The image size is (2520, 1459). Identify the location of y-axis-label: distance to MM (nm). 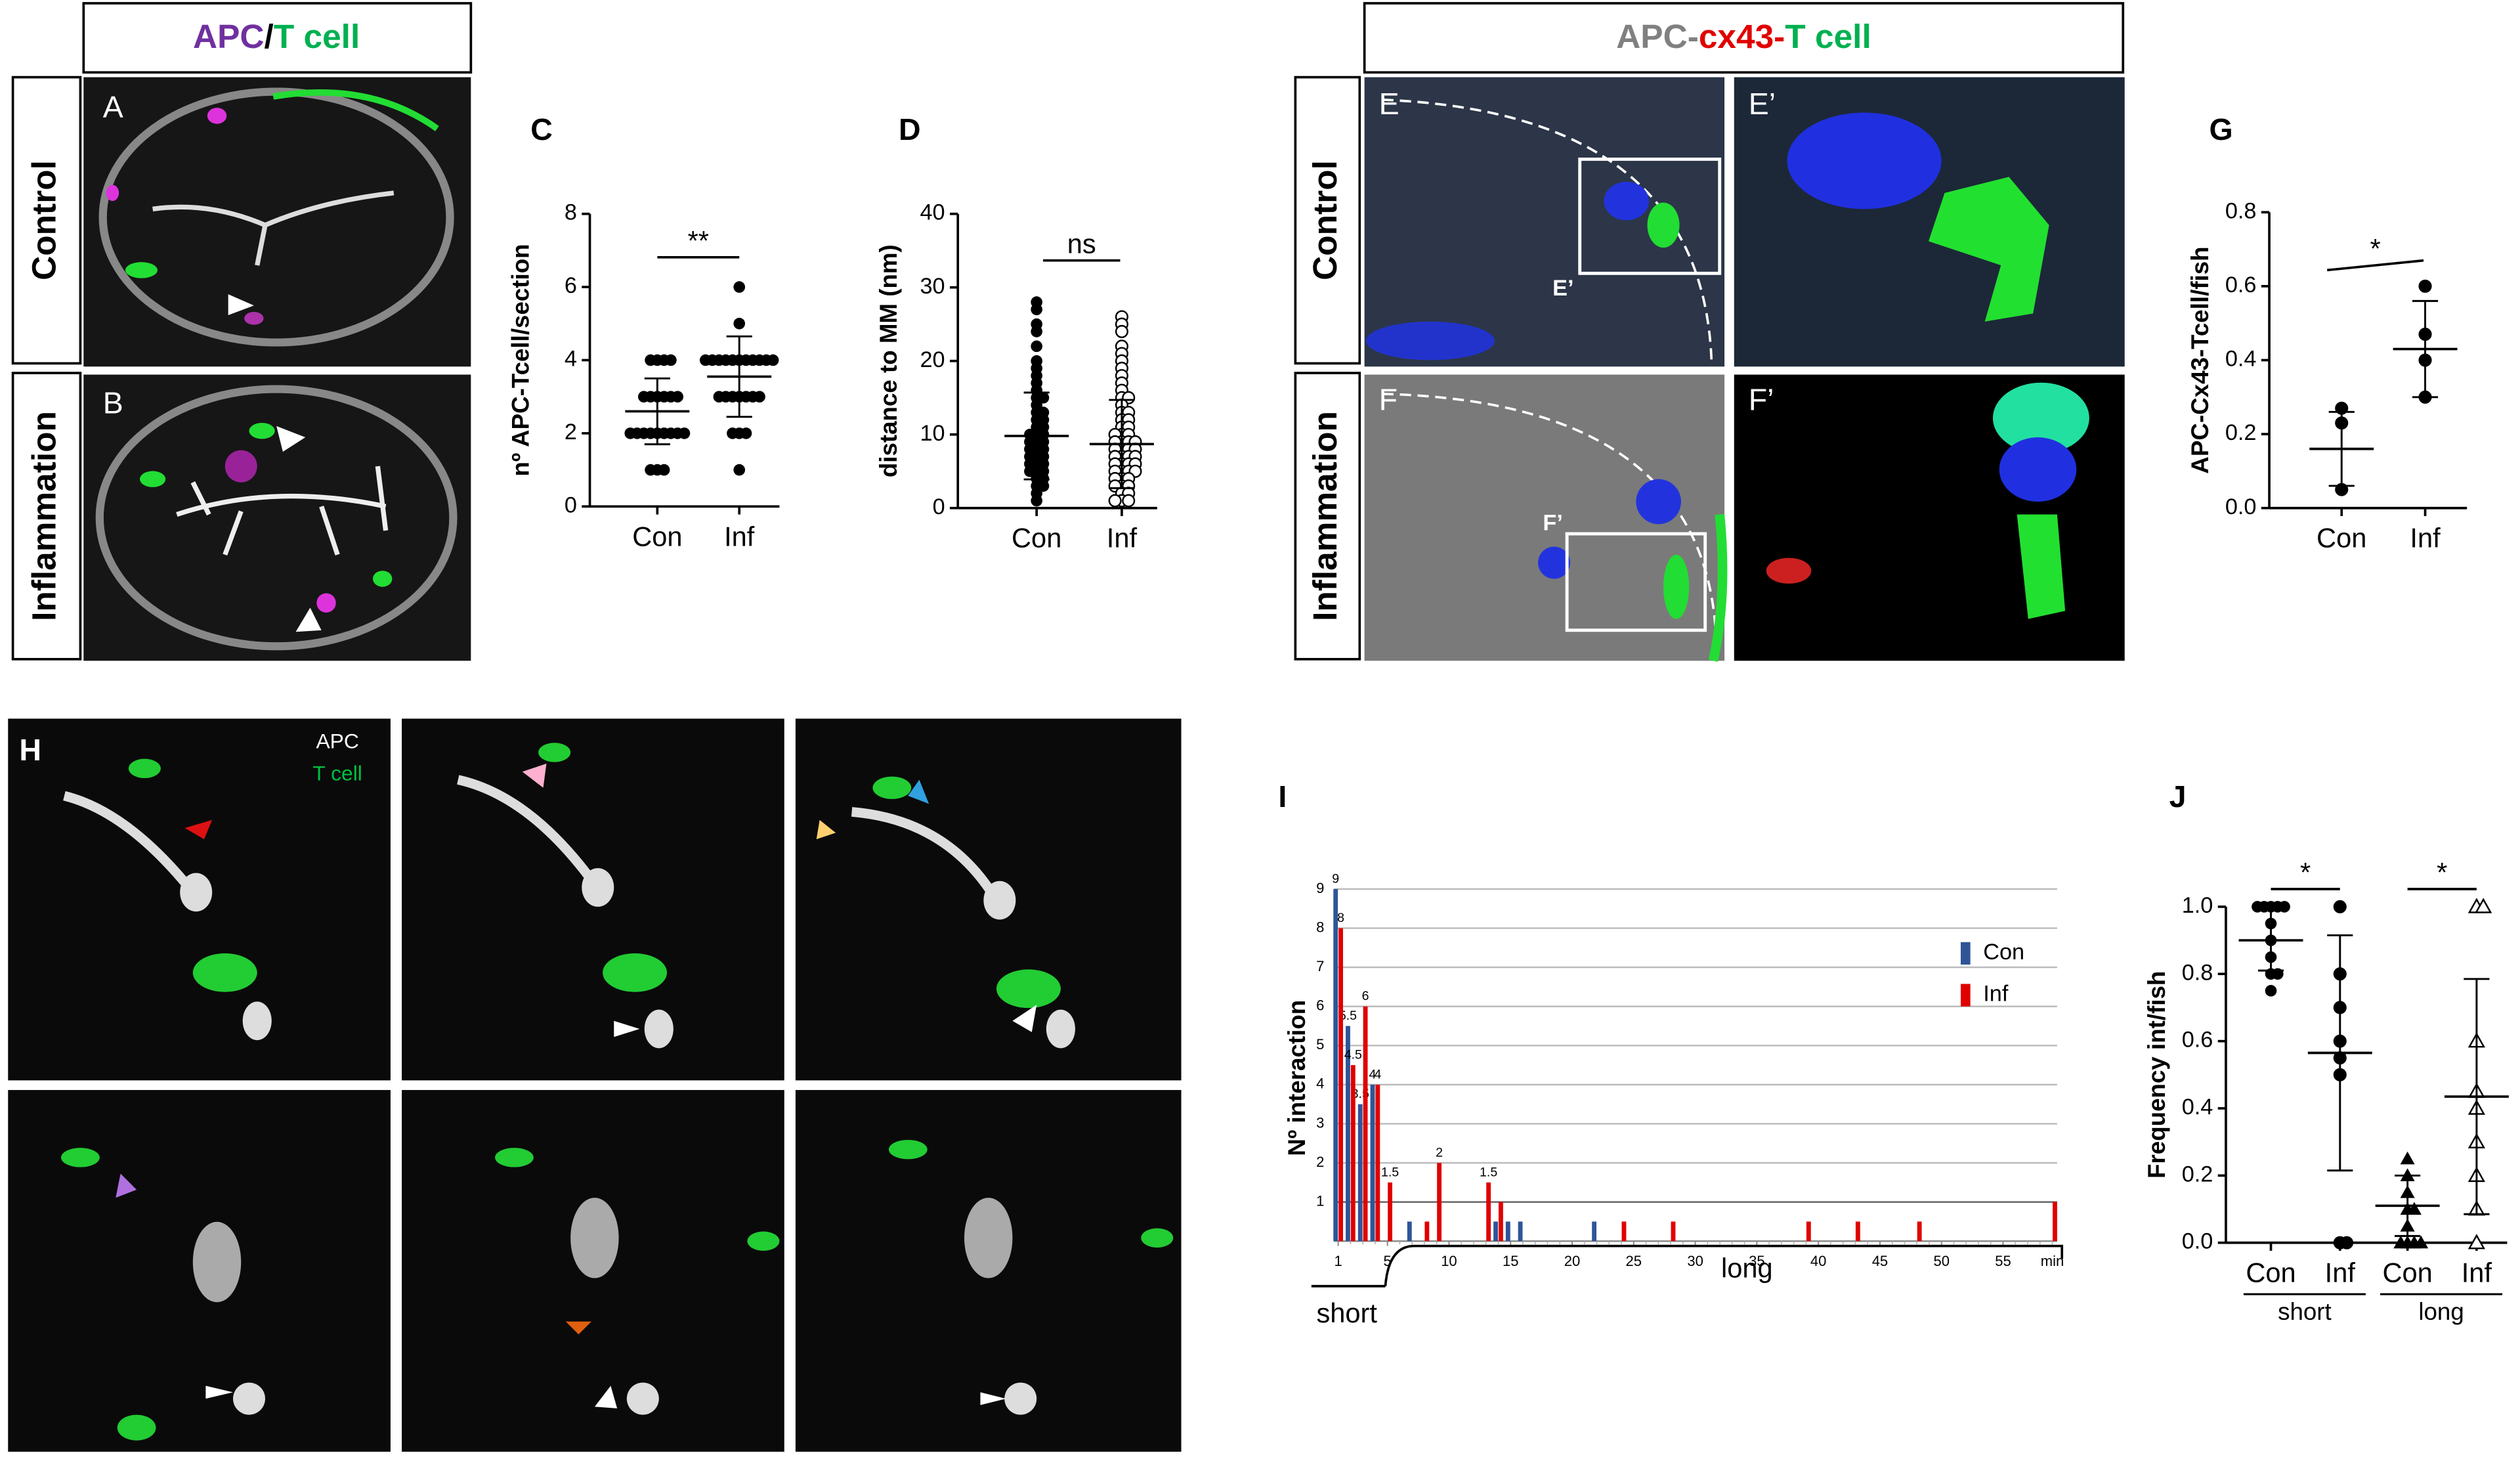
(888, 360).